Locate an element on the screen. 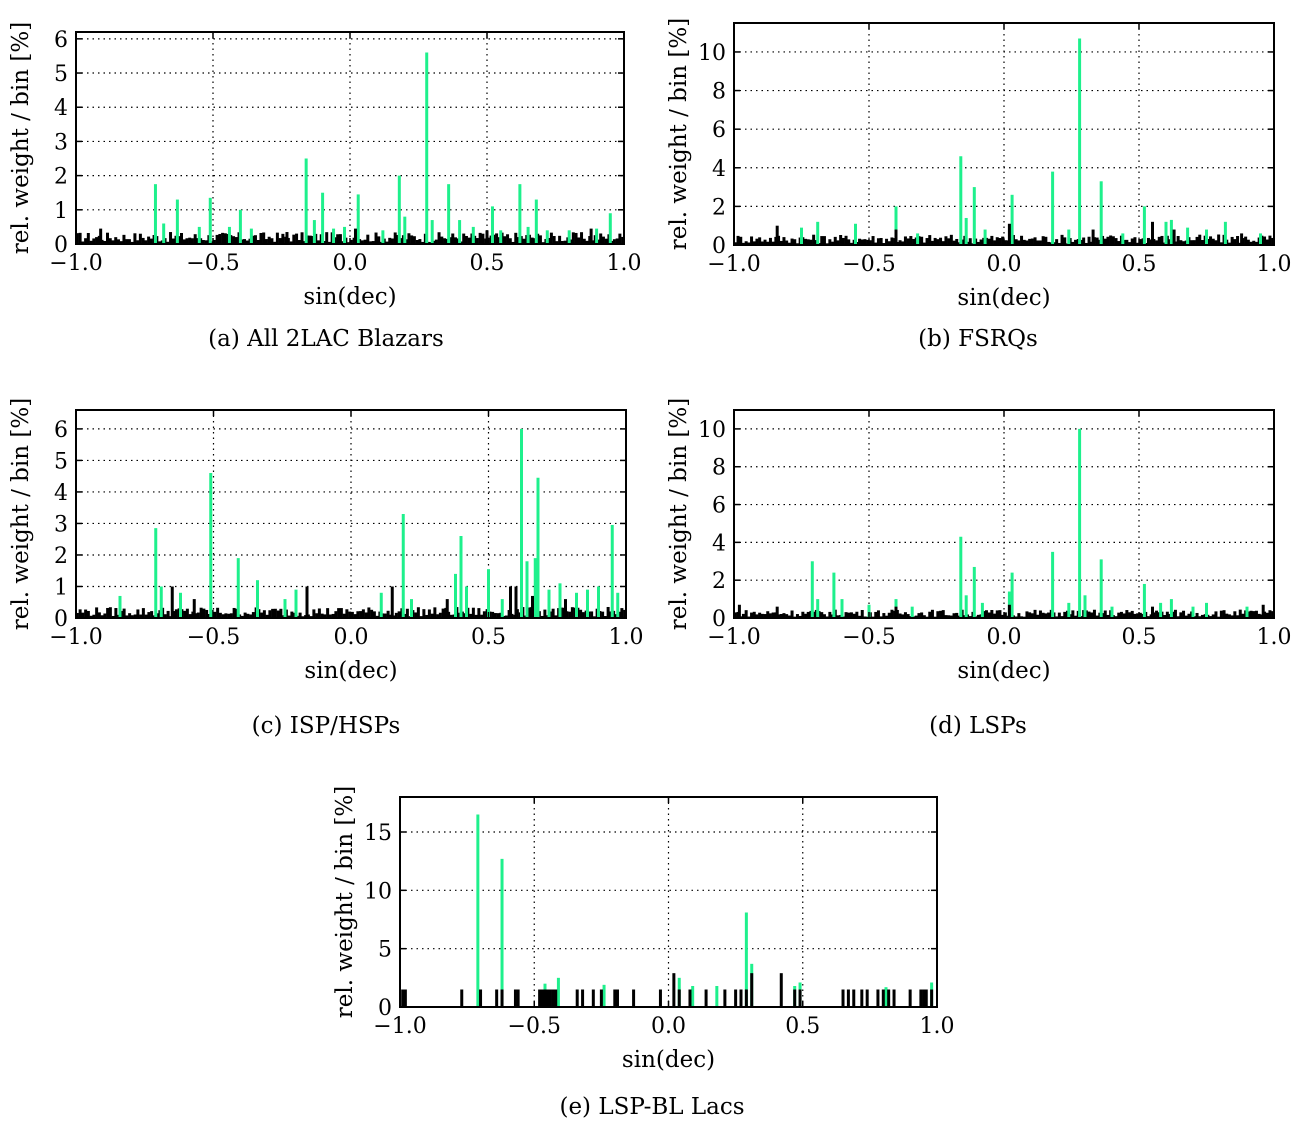  chart-c-caption: (c) ISP/HSPs is located at coordinates (326, 726).